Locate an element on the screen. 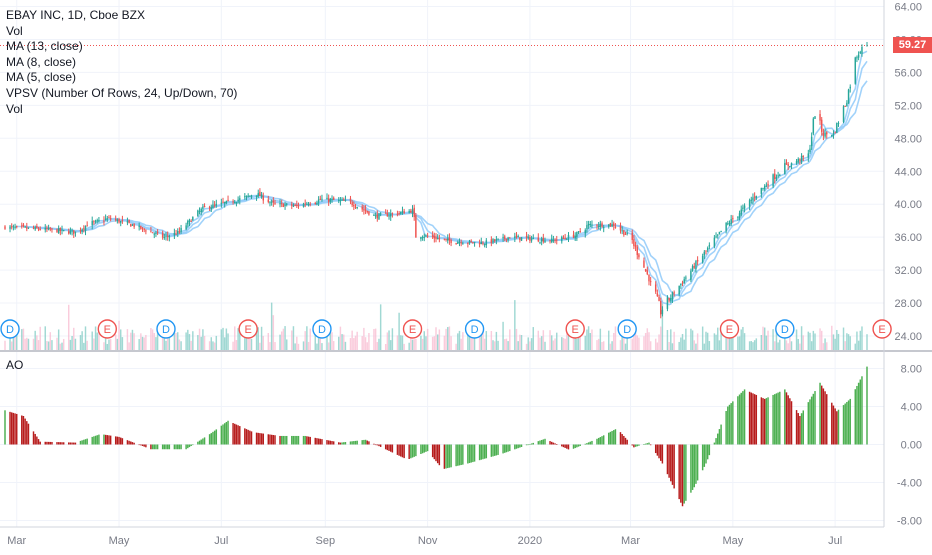  legend-study-ma5: MA (5, close) is located at coordinates (41, 77).